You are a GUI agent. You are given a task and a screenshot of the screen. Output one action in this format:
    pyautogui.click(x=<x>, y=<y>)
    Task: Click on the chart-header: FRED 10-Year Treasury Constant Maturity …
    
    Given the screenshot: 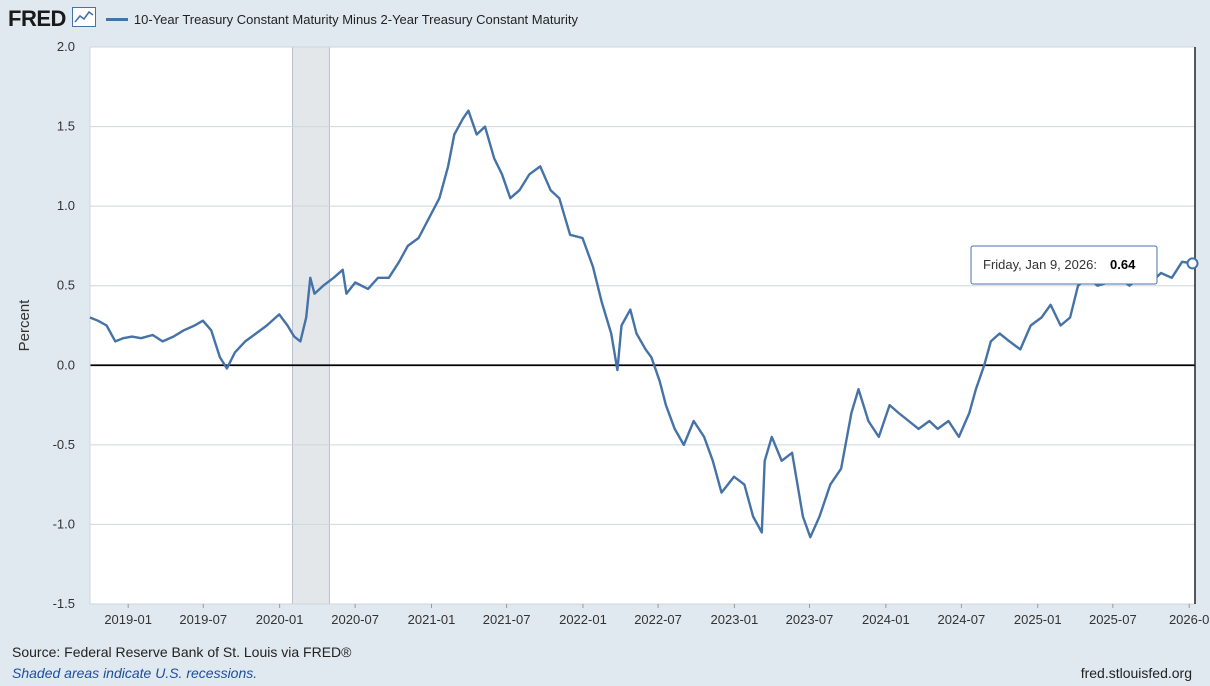 What is the action you would take?
    pyautogui.click(x=293, y=19)
    